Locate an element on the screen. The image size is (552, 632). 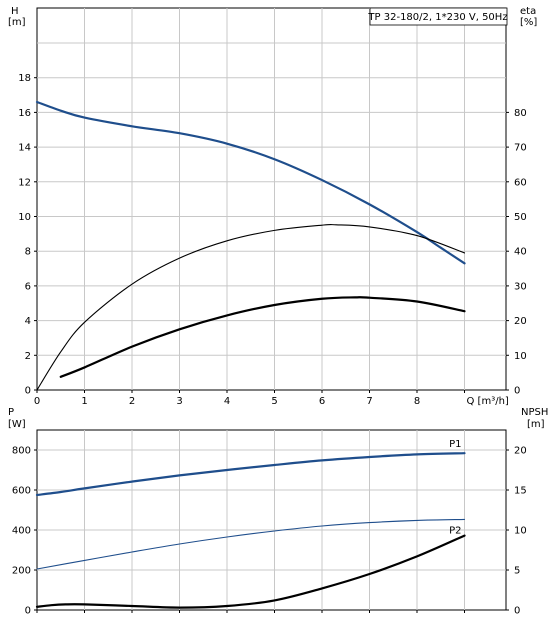
bottom-left-axis-name: P is located at coordinates (11, 412).